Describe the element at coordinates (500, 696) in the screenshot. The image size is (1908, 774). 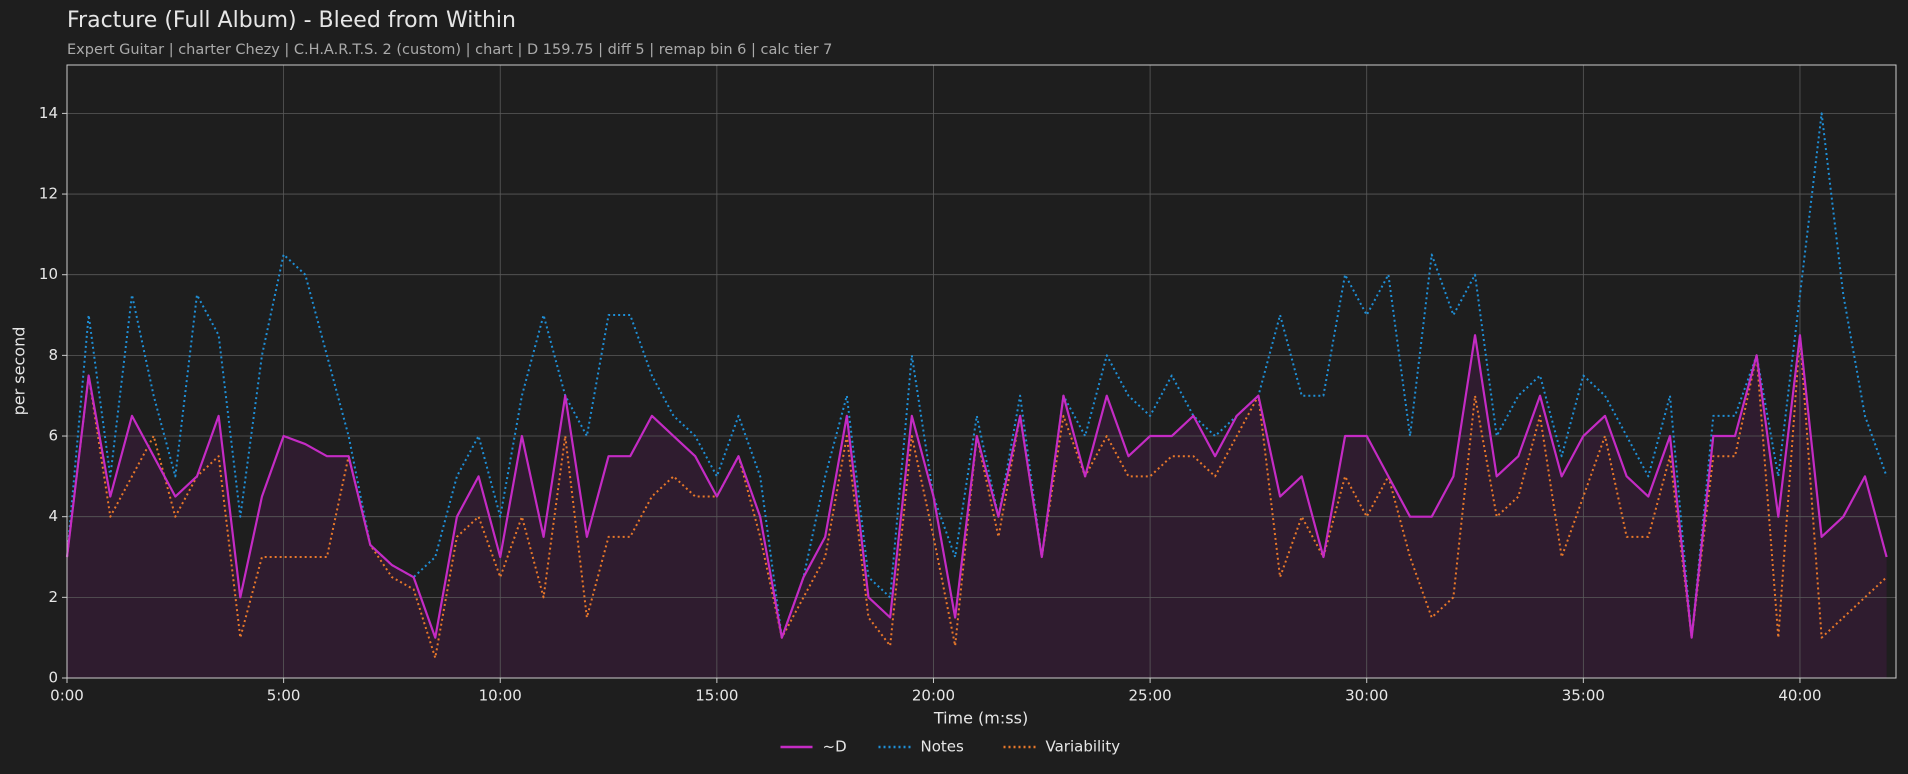
I see `x-tick-label: 10:00` at that location.